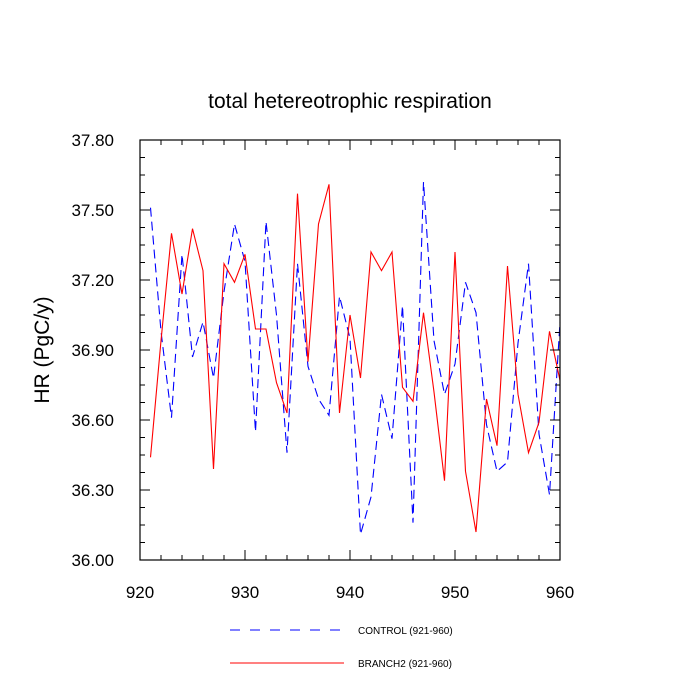 The height and width of the screenshot is (700, 700). I want to click on y-axis-label: HR (PgC/y), so click(42, 349).